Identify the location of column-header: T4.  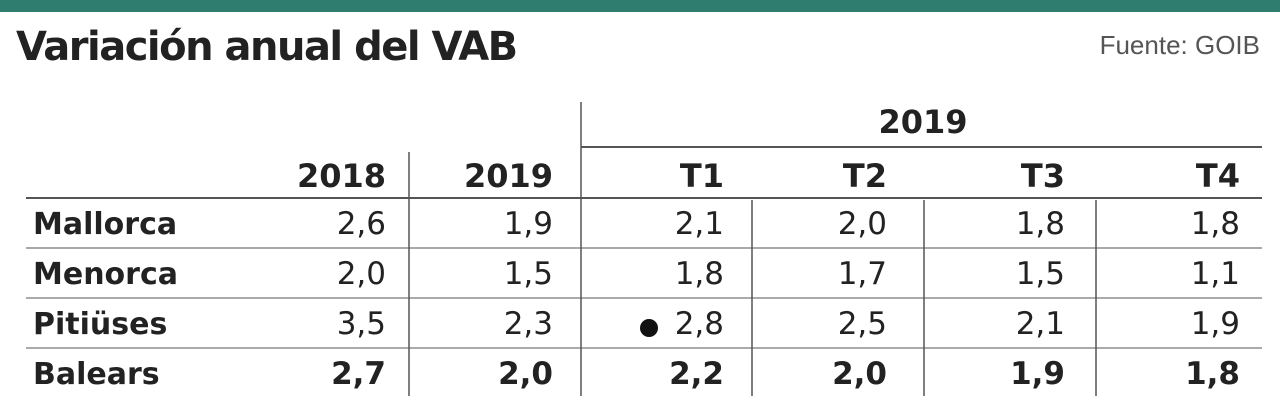
(1218, 176).